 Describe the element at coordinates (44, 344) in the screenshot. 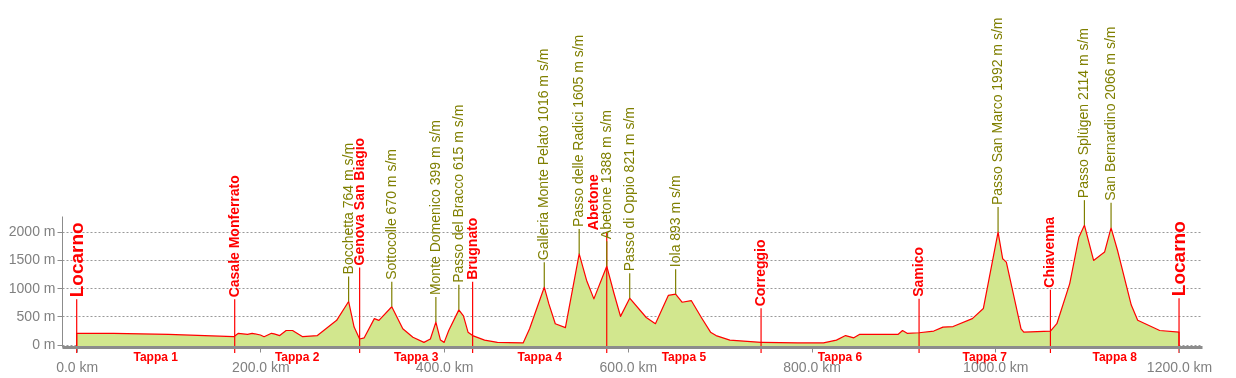

I see `y-tick-label: 0 m` at that location.